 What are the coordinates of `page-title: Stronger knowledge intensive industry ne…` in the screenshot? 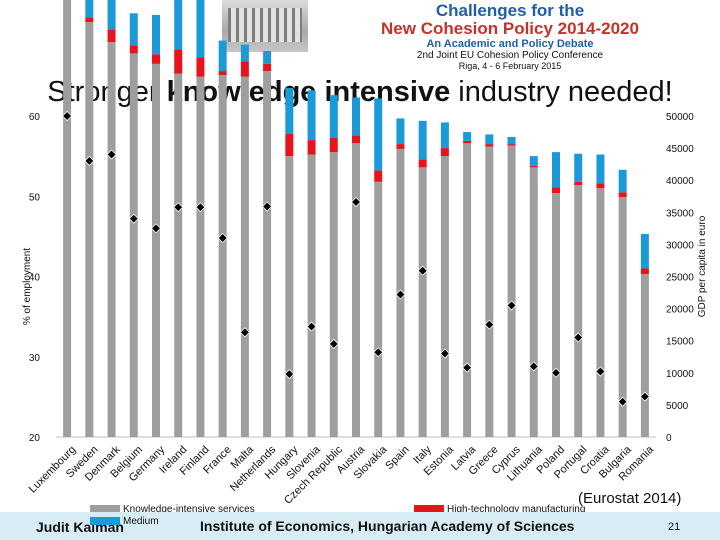 It's located at (360, 92).